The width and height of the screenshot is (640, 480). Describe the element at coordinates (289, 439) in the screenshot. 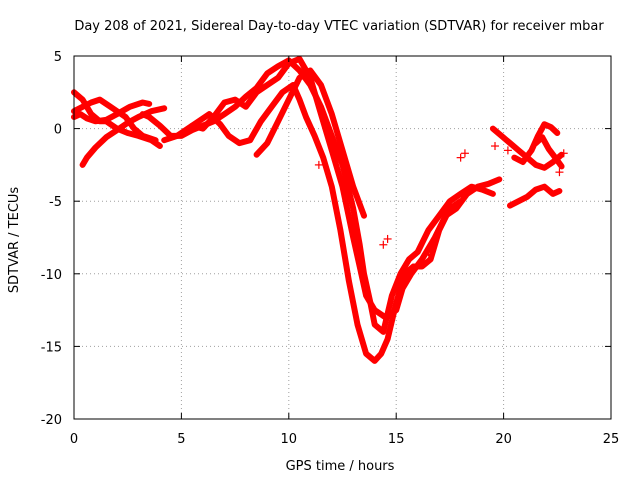

I see `x-tick-label: 10` at that location.